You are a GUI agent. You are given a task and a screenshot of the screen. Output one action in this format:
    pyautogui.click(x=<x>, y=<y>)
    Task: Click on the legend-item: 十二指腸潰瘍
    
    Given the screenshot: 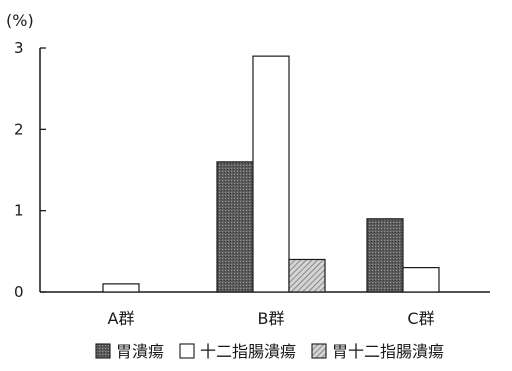 What is the action you would take?
    pyautogui.click(x=237, y=351)
    